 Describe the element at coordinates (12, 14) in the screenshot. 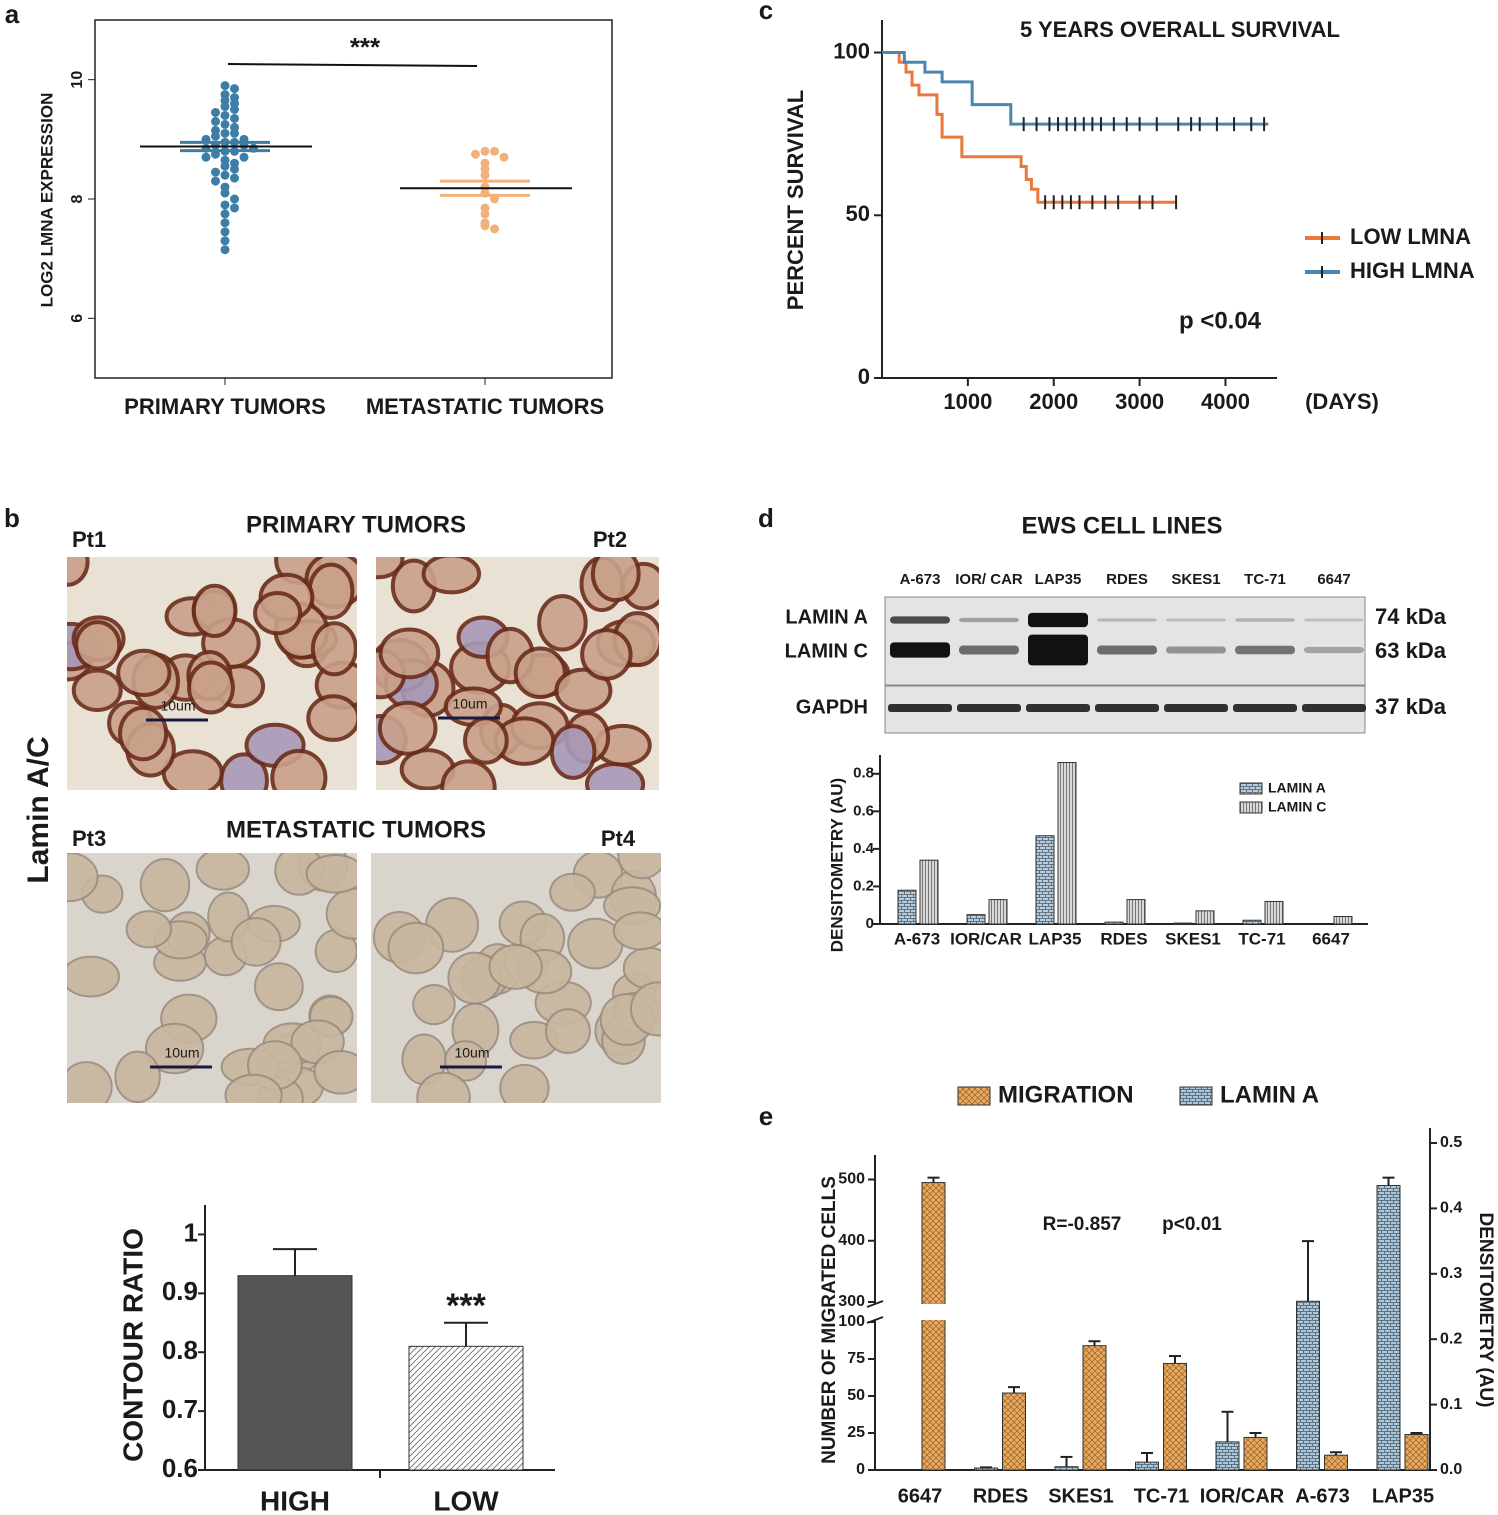

I see `panel-label: a` at that location.